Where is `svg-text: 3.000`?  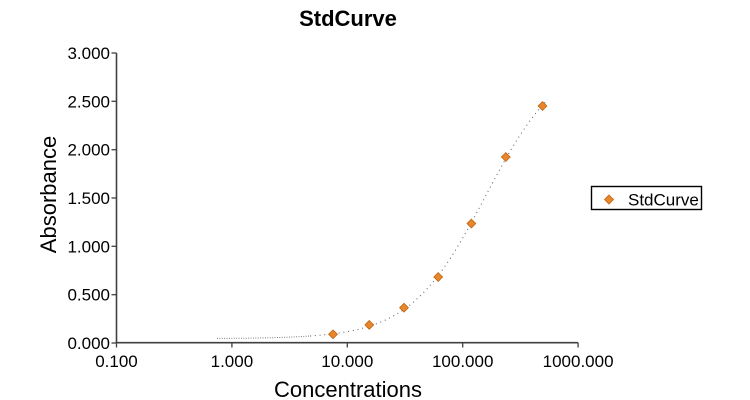
svg-text: 3.000 is located at coordinates (88, 53).